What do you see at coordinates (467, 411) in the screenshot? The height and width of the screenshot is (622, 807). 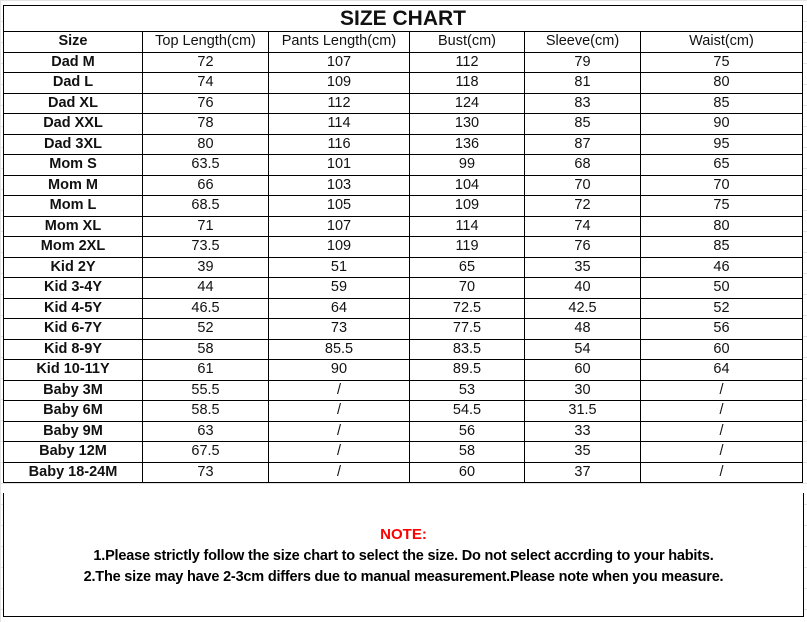 I see `cell-bust: 54.5` at bounding box center [467, 411].